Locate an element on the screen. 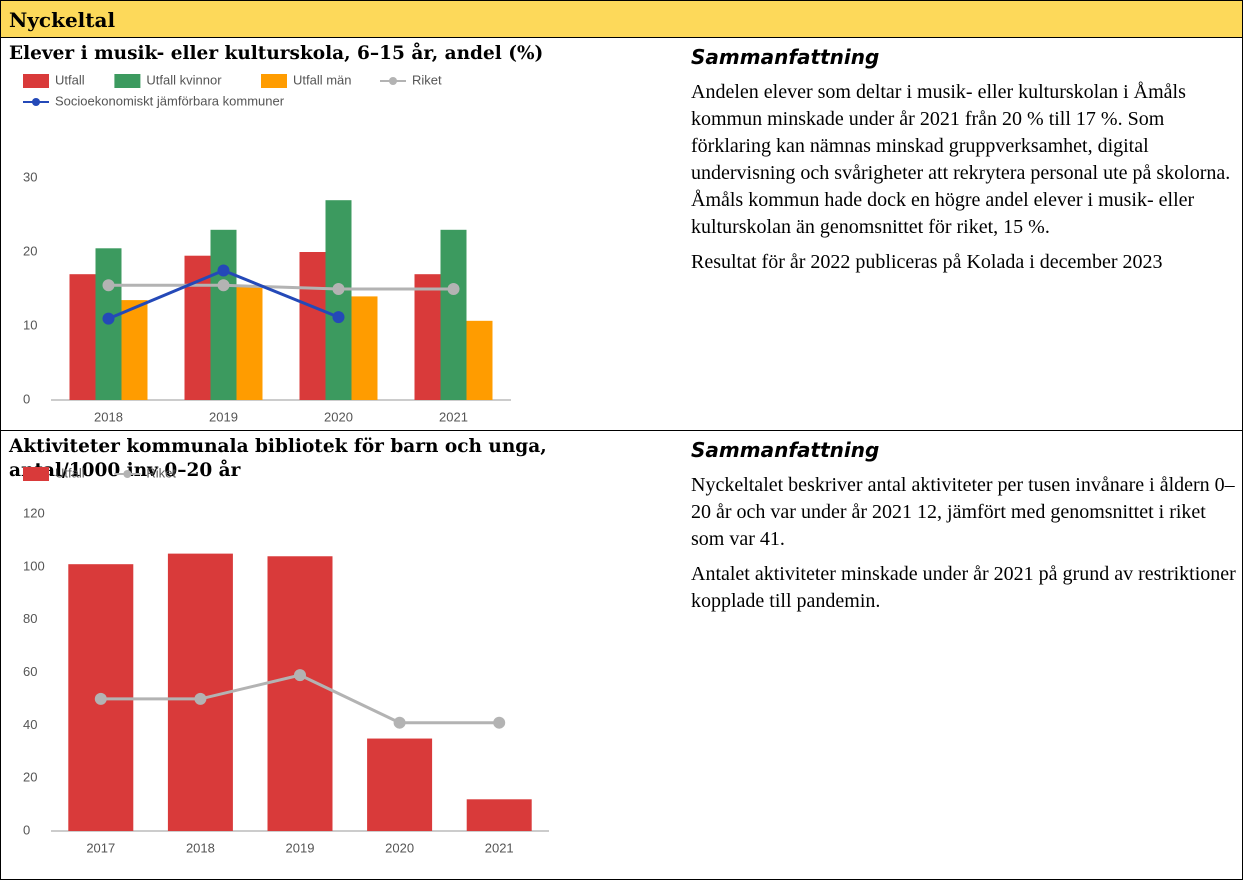 This screenshot has width=1243, height=880. legend-label: Utfall män is located at coordinates (322, 79).